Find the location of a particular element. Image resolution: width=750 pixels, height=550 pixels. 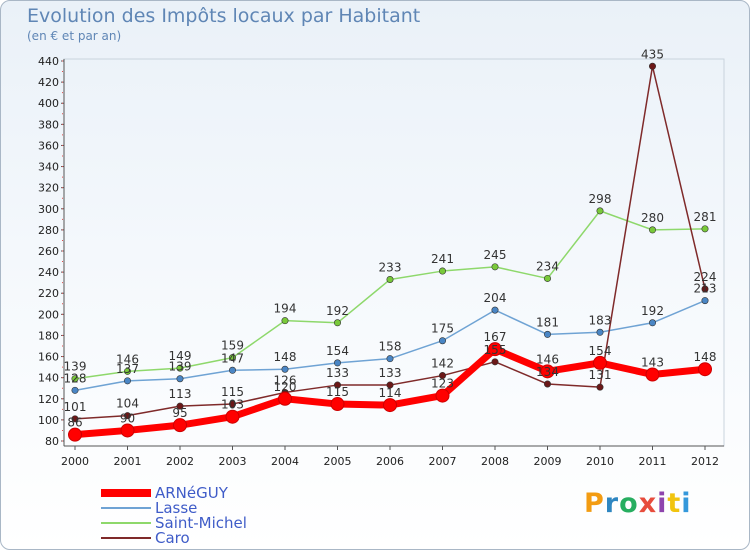

value-label: 147 is located at coordinates (232, 358).